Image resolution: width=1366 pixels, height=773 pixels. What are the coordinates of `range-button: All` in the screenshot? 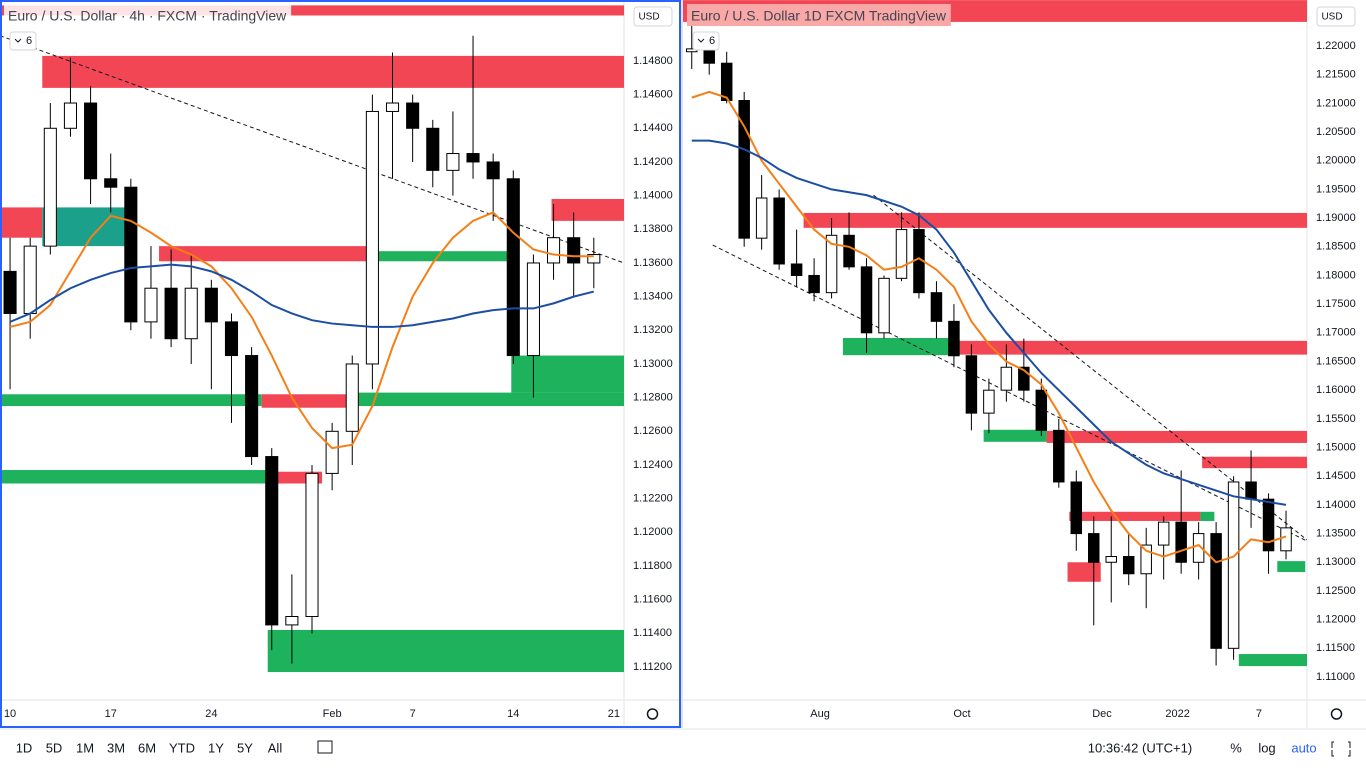 It's located at (275, 747).